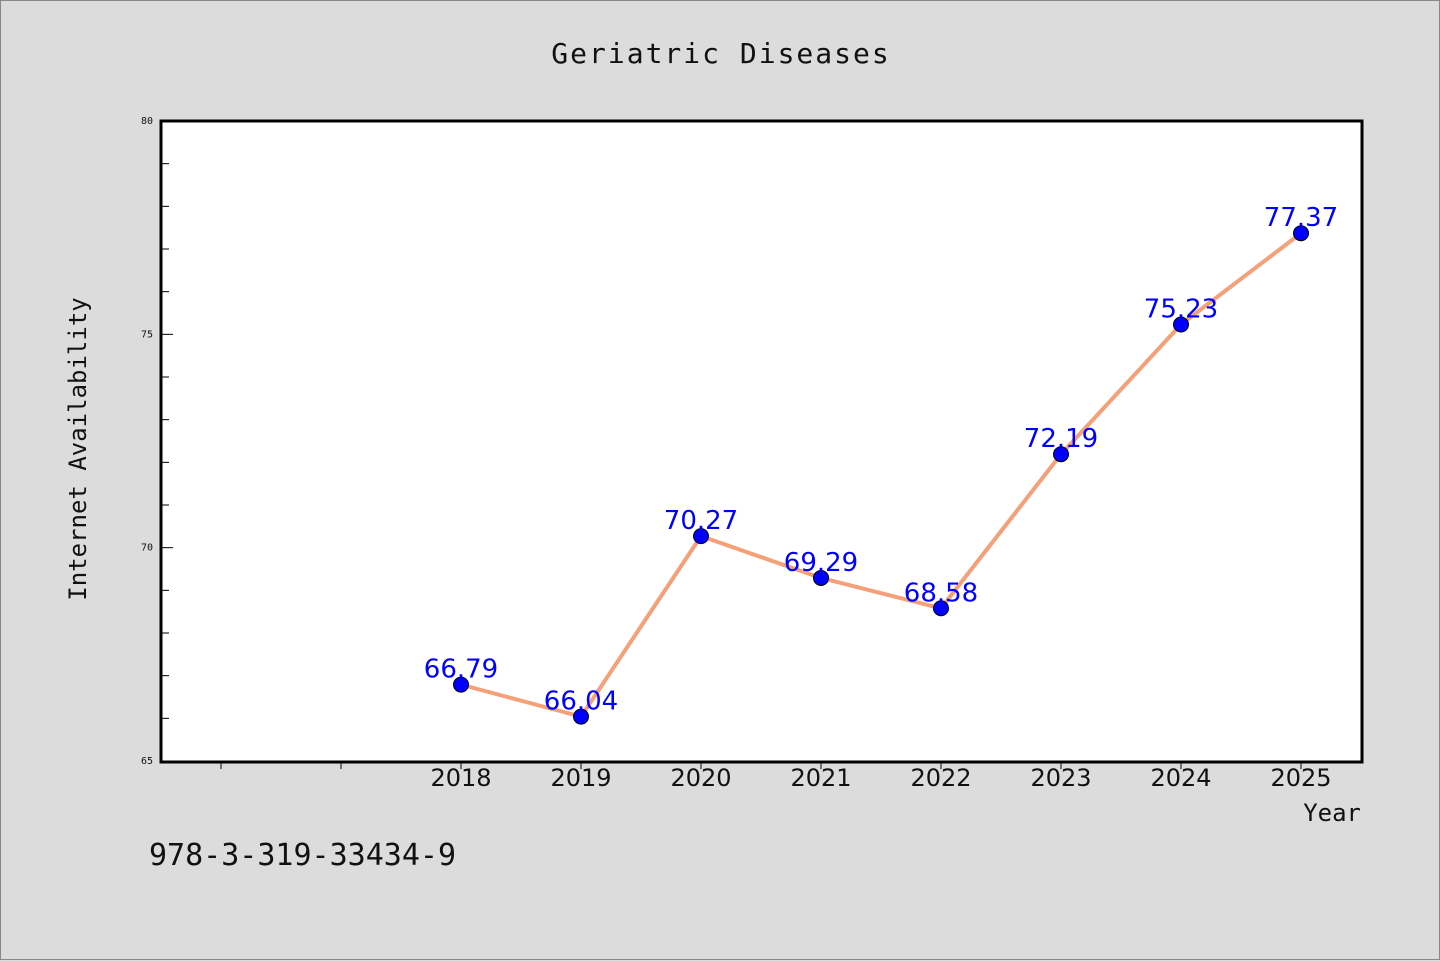 The image size is (1440, 961). Describe the element at coordinates (147, 121) in the screenshot. I see `y-tick-label: 80` at that location.